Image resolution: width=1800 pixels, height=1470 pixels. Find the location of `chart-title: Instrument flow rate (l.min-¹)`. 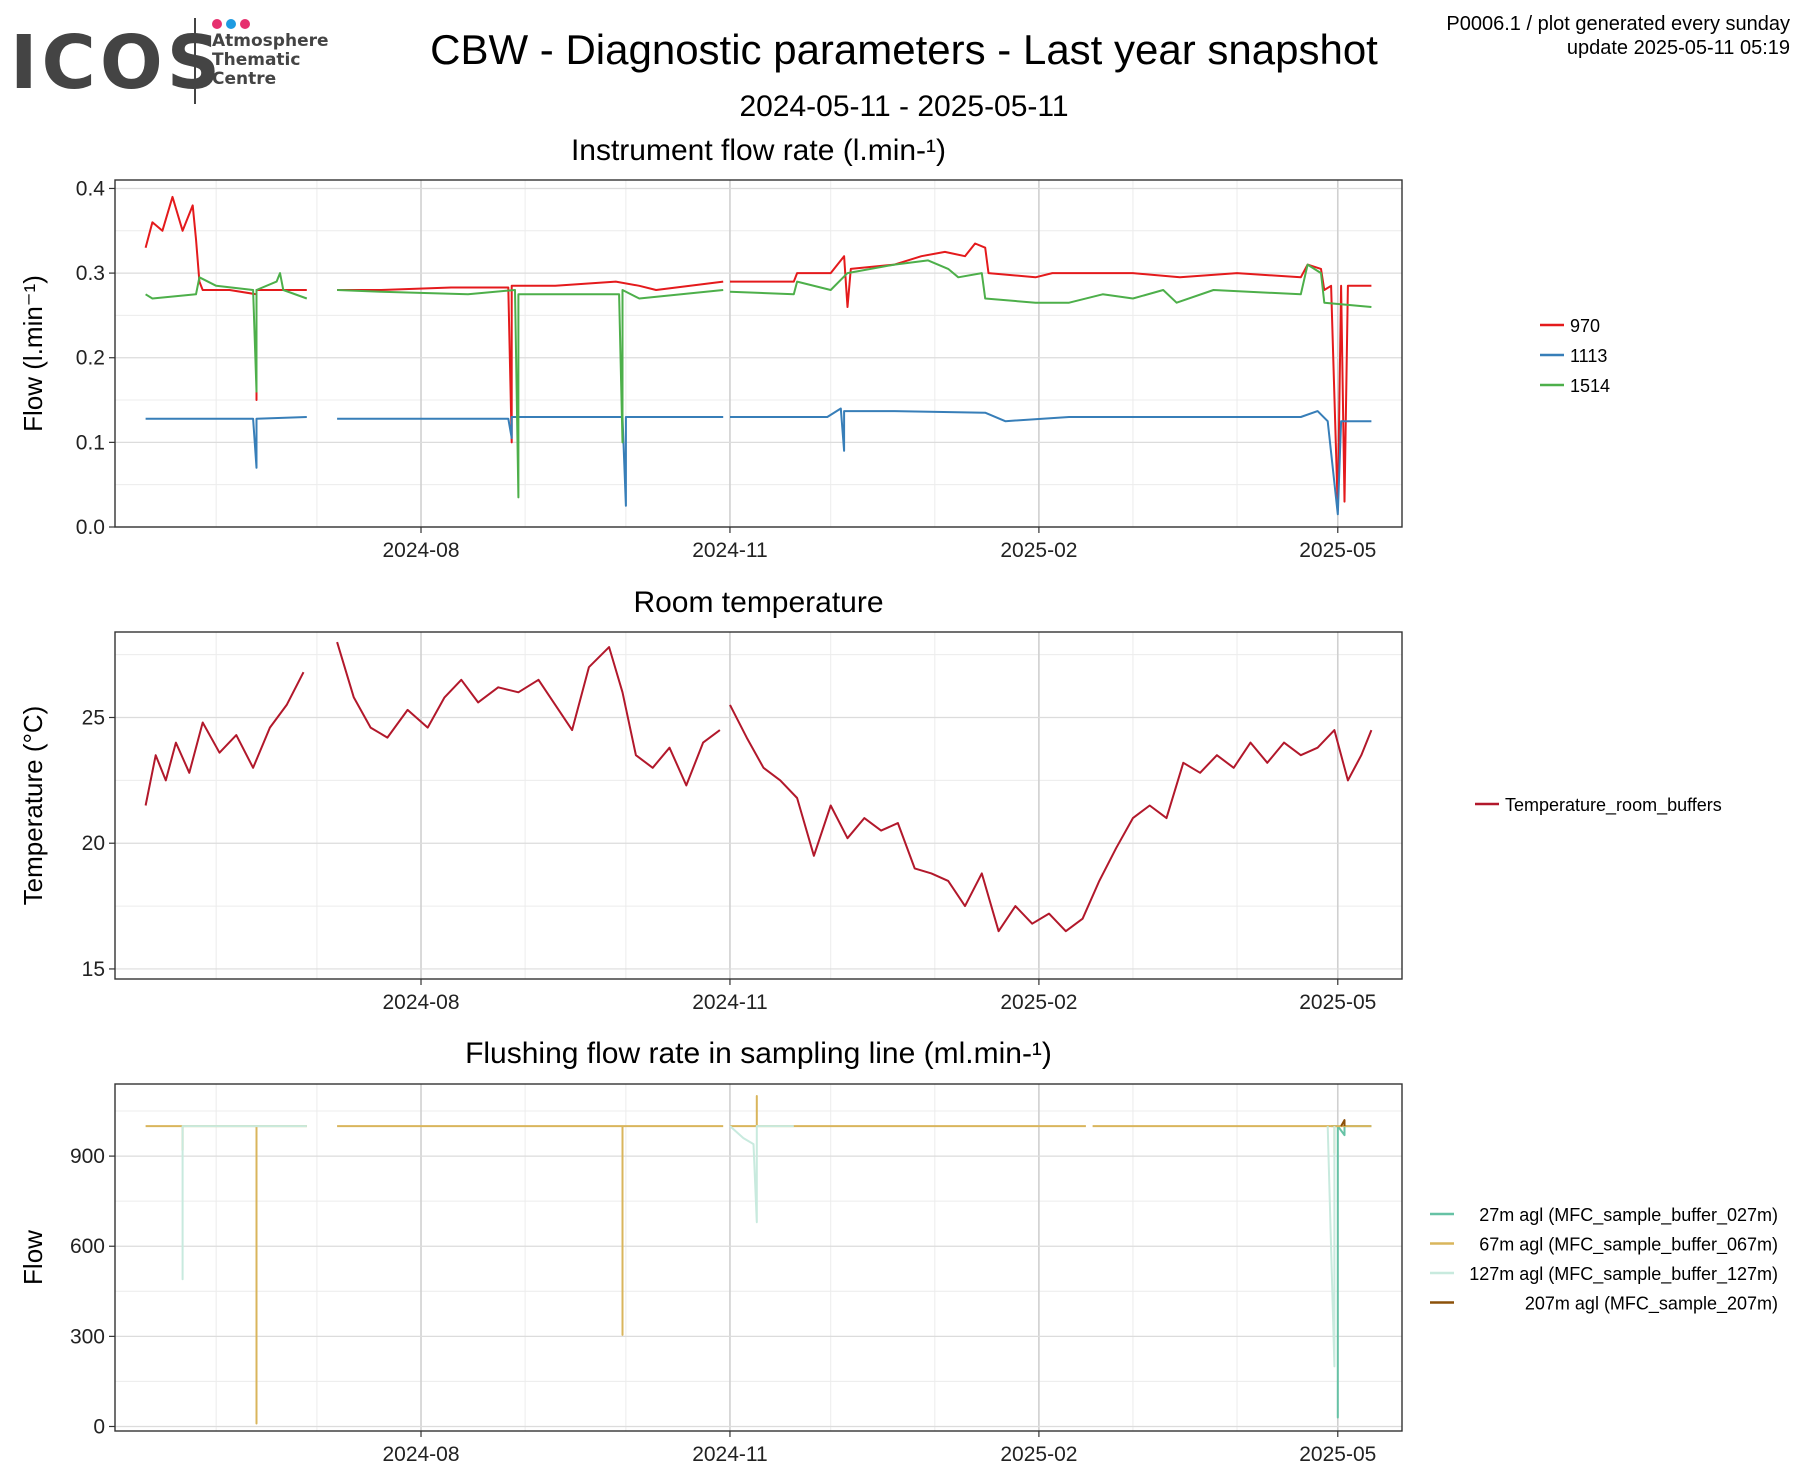

chart-title: Instrument flow rate (l.min-¹) is located at coordinates (758, 150).